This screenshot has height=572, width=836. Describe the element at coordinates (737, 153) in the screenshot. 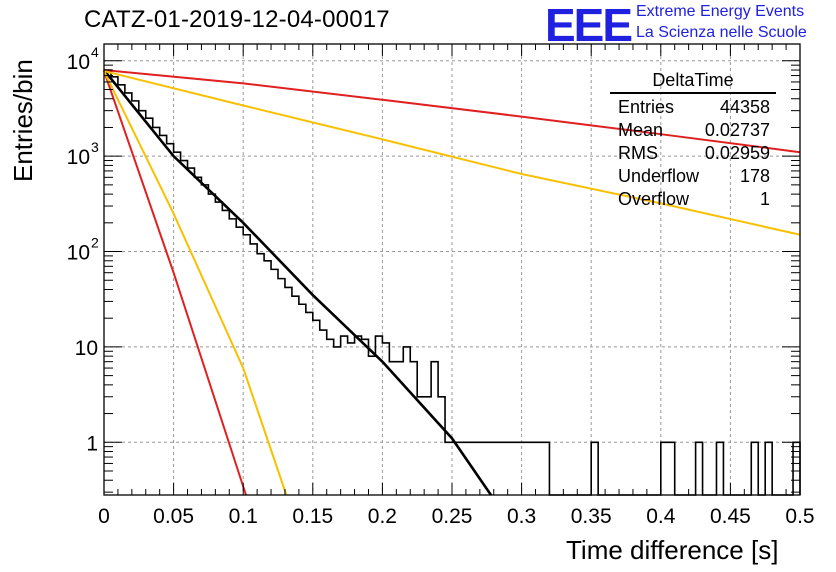

I see `stats-value: 0.02959` at that location.